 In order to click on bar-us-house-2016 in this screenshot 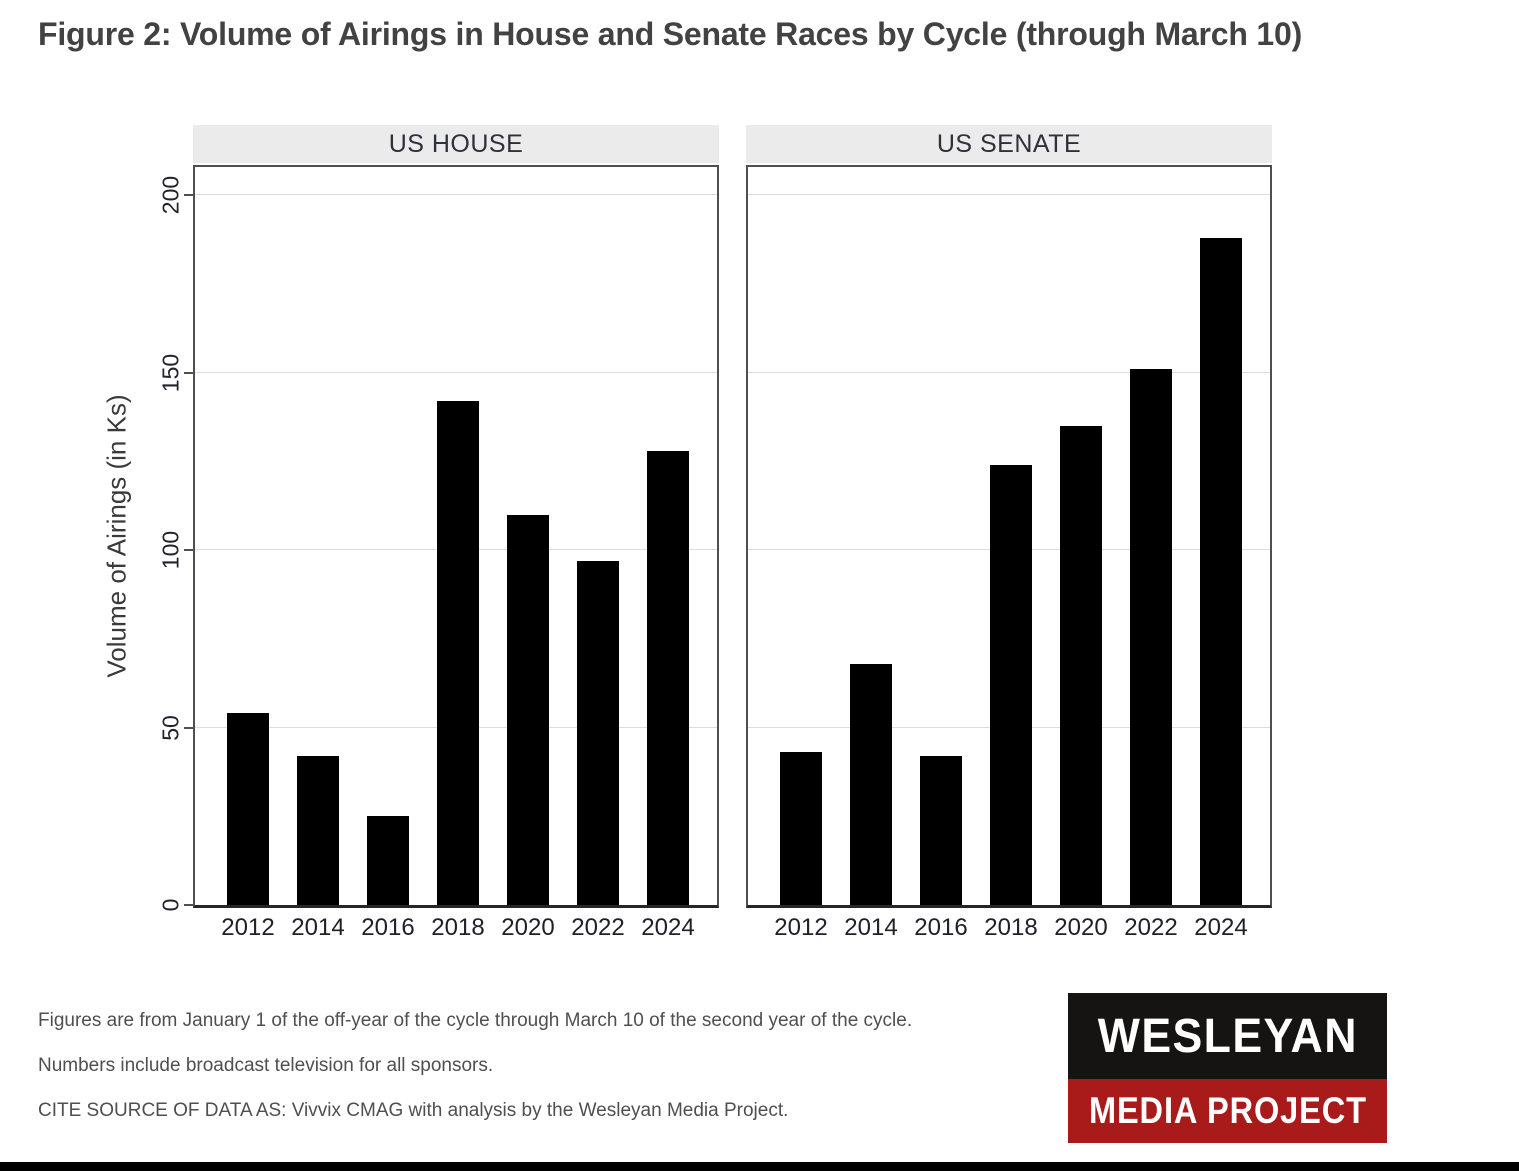, I will do `click(388, 860)`.